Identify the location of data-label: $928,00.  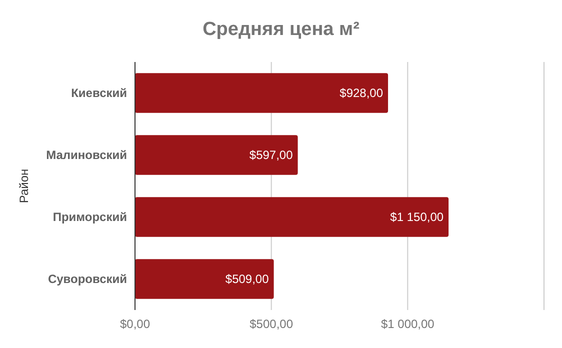
(362, 93).